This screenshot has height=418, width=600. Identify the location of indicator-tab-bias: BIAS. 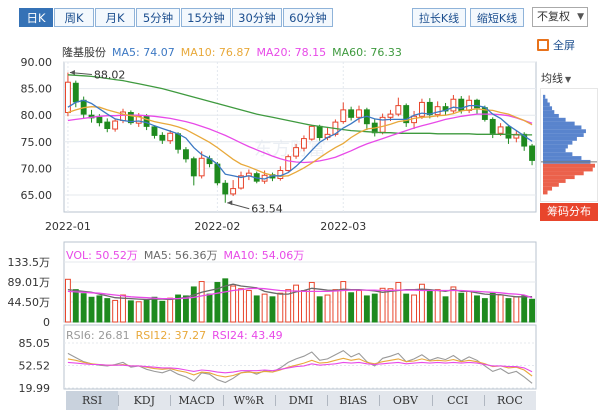
(353, 400).